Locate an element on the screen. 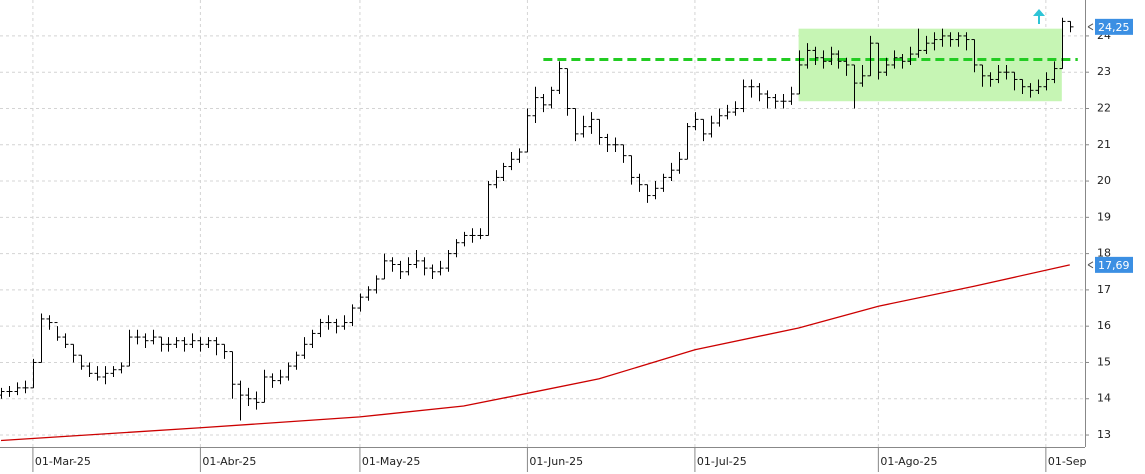 The width and height of the screenshot is (1145, 474). signal-arrow is located at coordinates (1039, 16).